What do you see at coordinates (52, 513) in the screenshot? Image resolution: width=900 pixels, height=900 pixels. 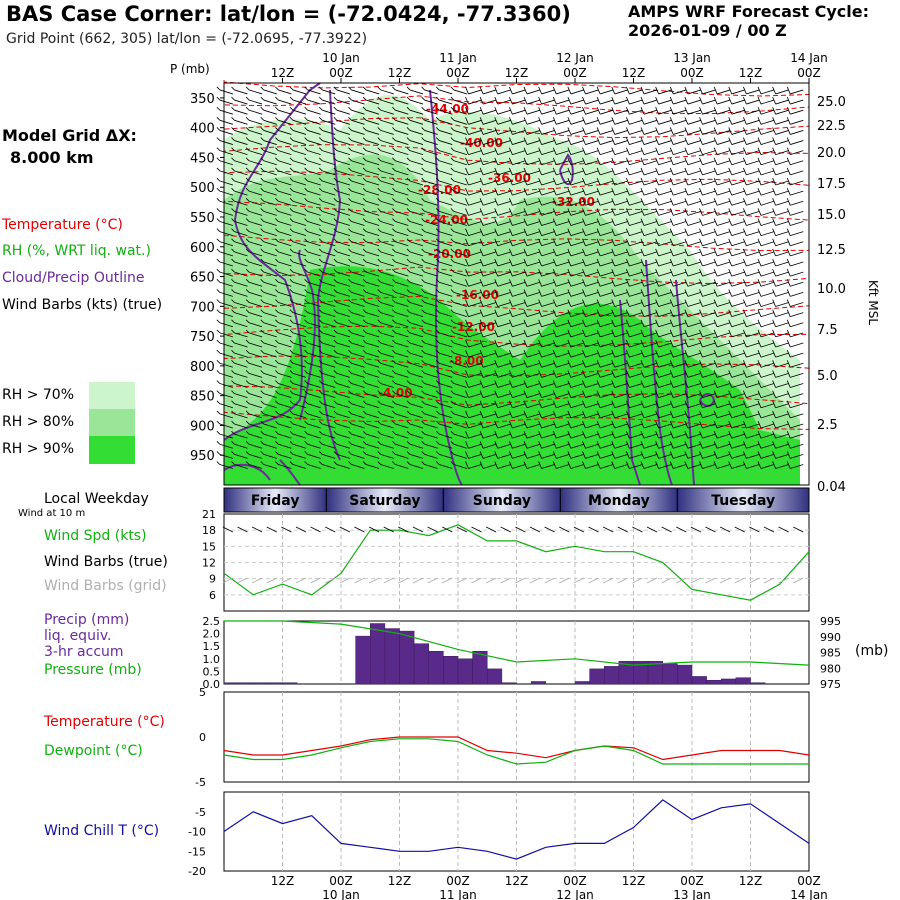 I see `wind-10m-label: Wind at 10 m` at bounding box center [52, 513].